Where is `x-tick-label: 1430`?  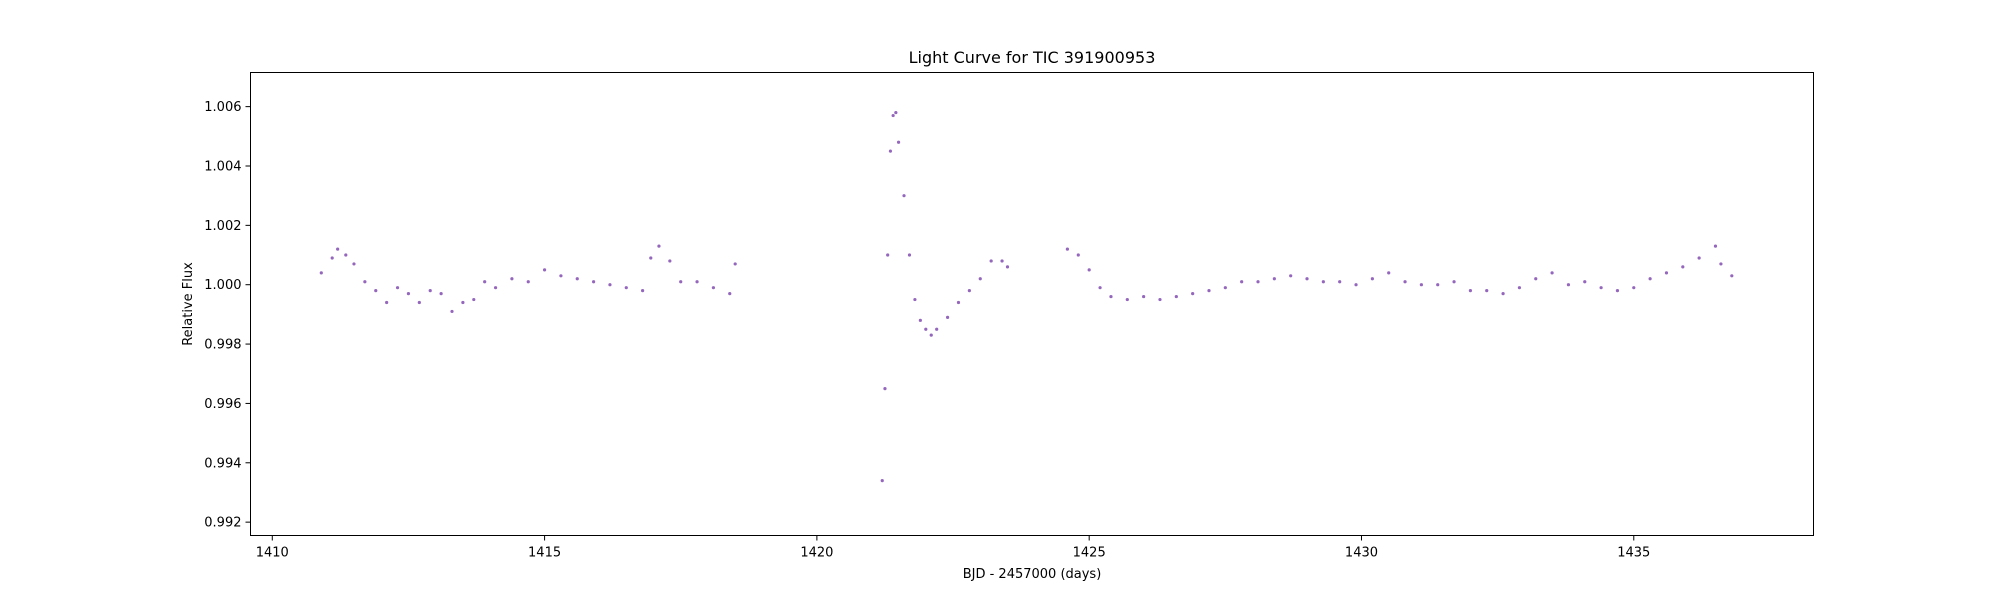
x-tick-label: 1430 is located at coordinates (1361, 553).